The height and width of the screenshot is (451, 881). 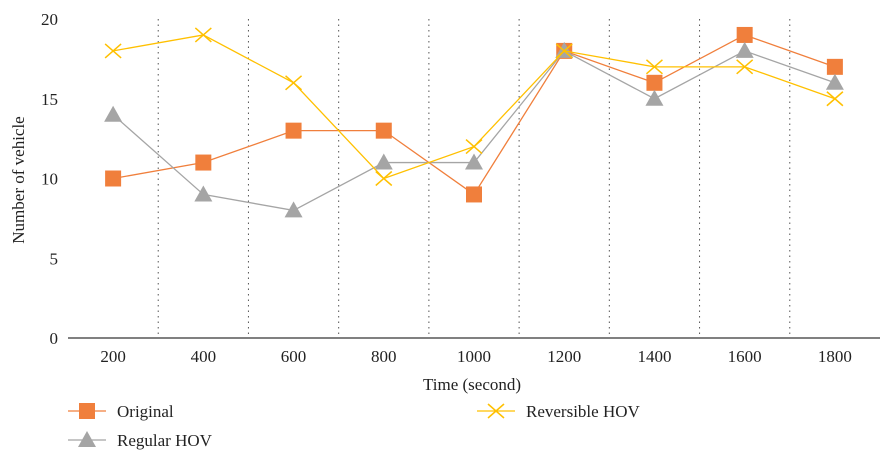 I want to click on x-tick-label: 400, so click(x=204, y=356).